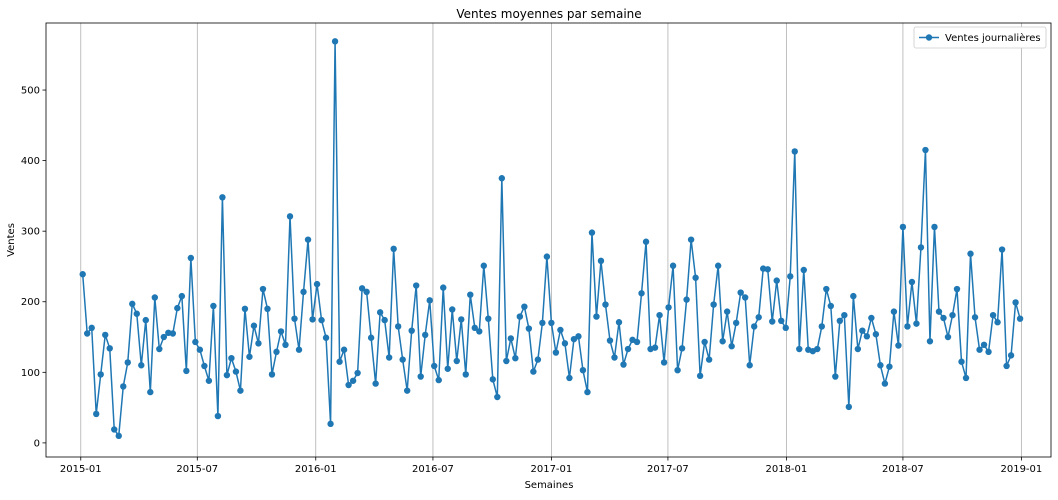 This screenshot has width=1058, height=500. I want to click on x-tick-label-0: 2015-01, so click(81, 469).